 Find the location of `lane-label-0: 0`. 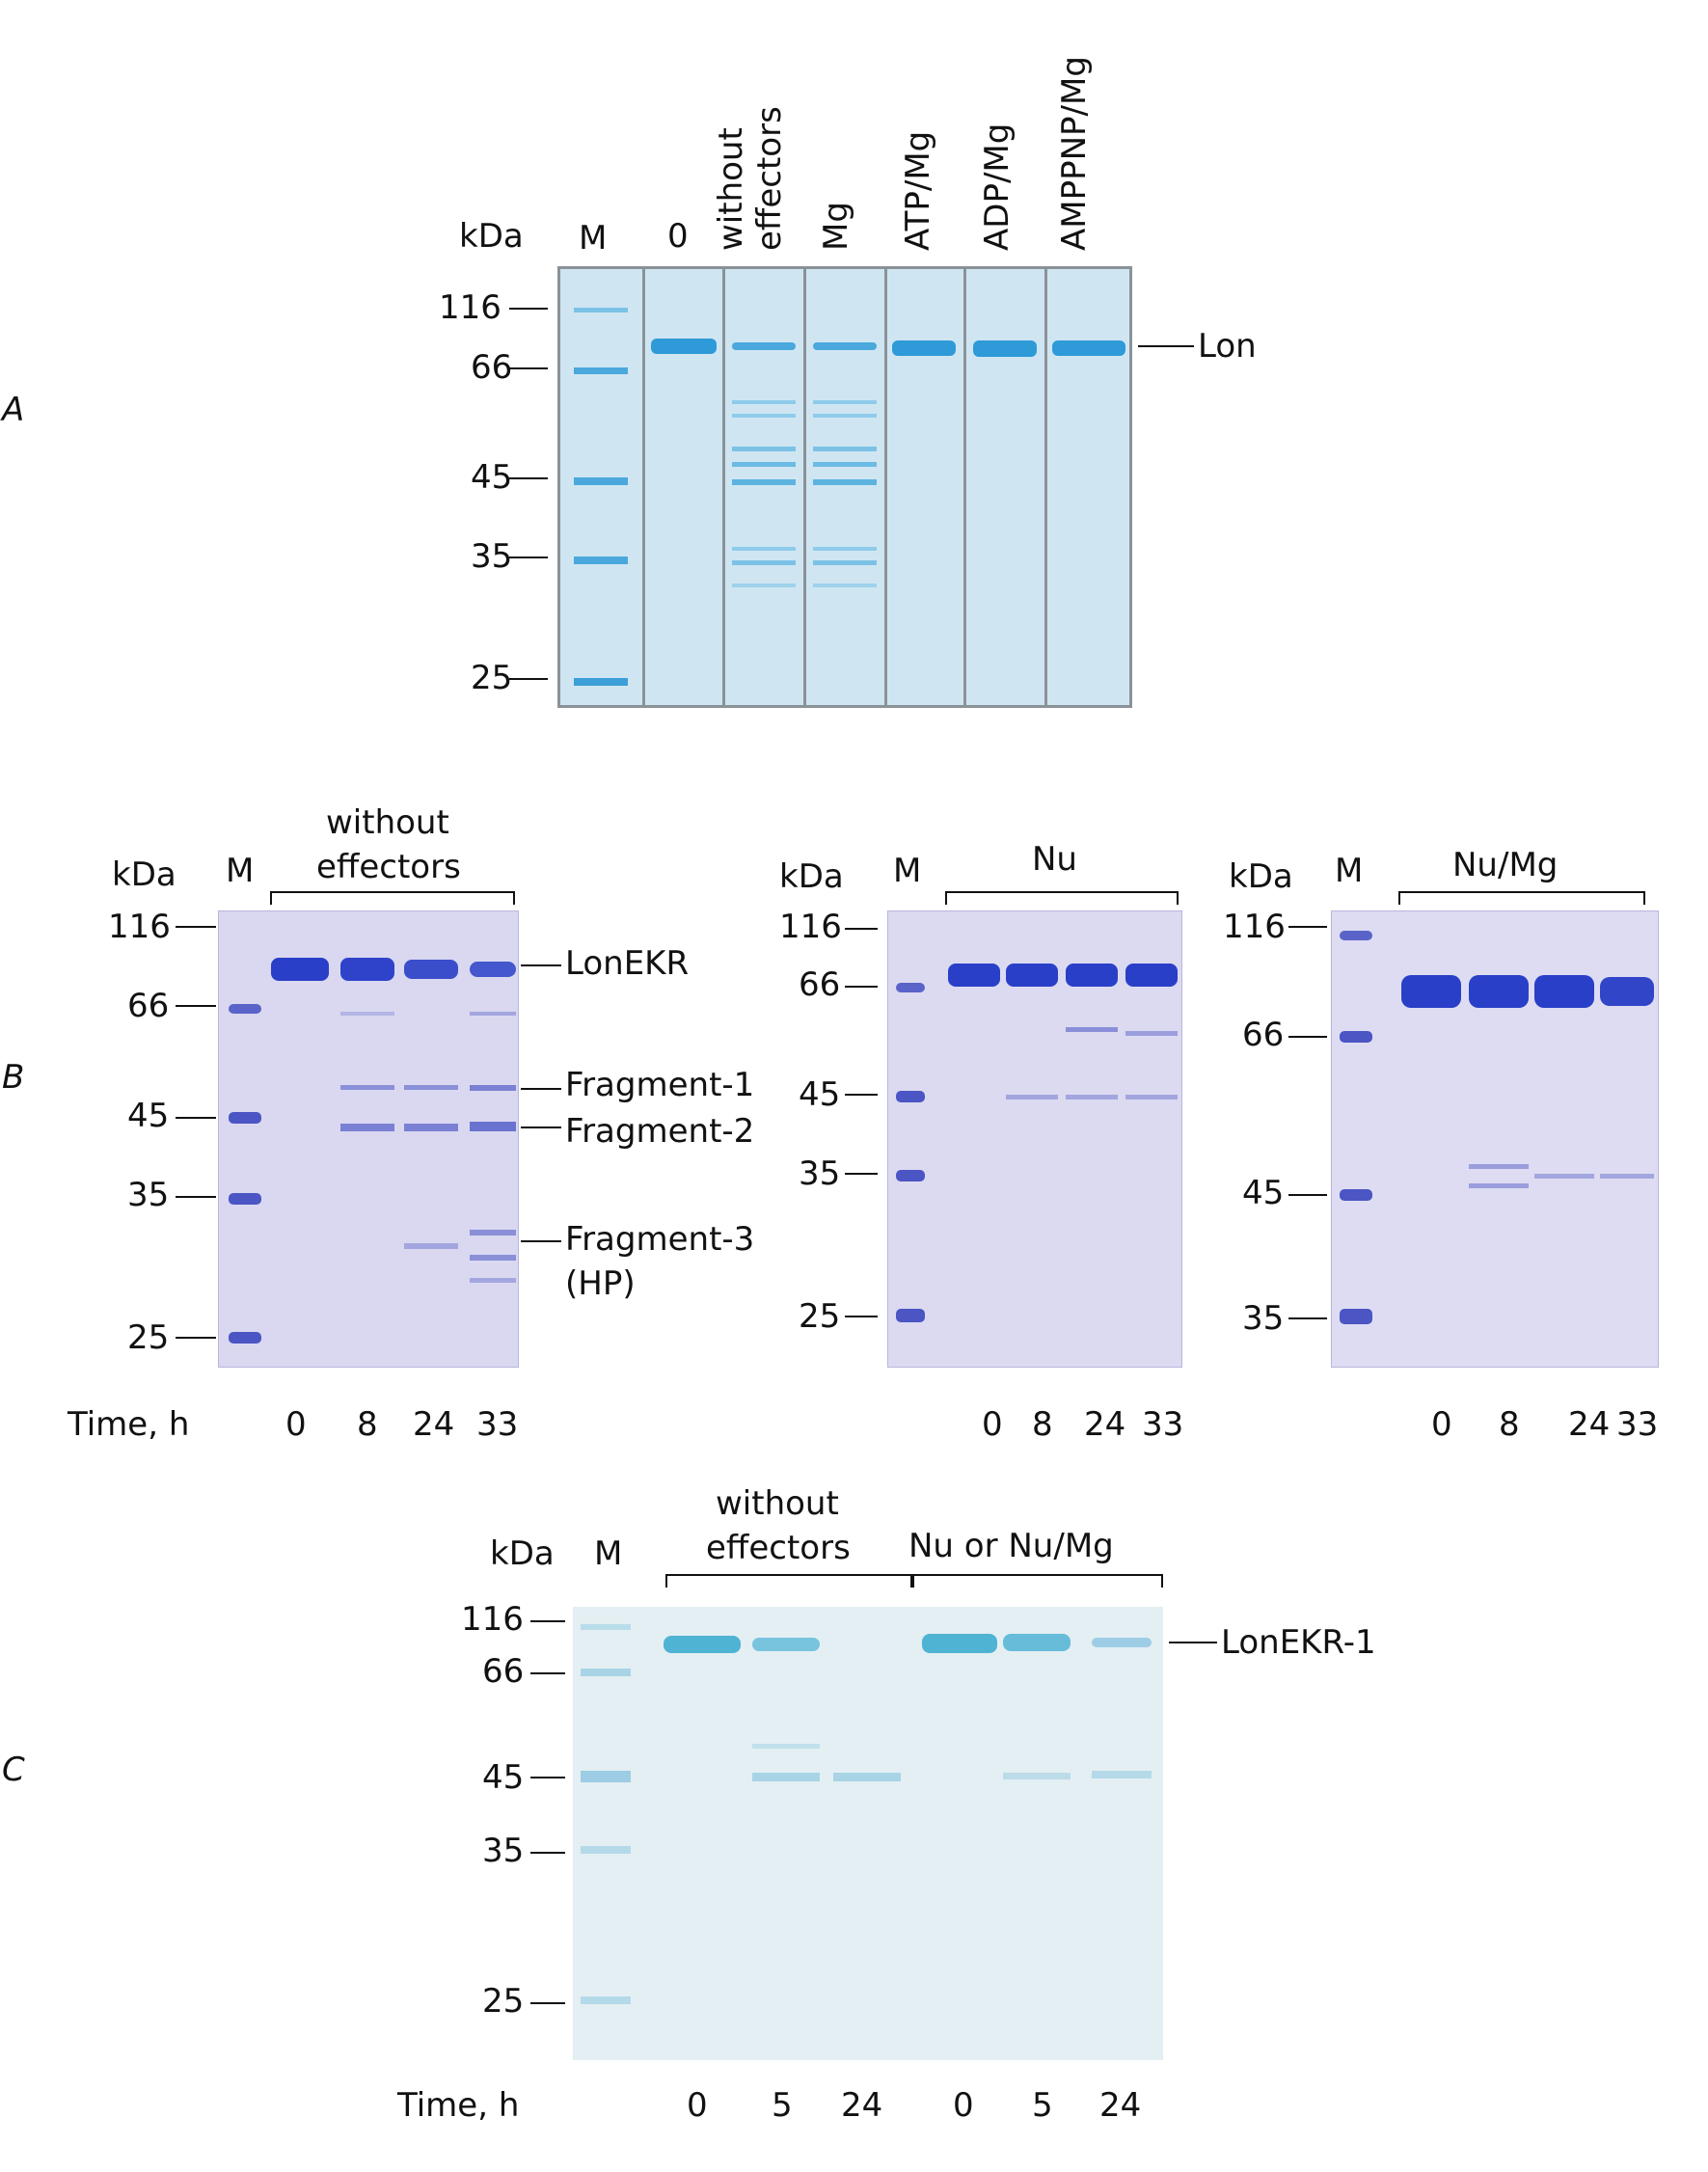

lane-label-0: 0 is located at coordinates (678, 236).